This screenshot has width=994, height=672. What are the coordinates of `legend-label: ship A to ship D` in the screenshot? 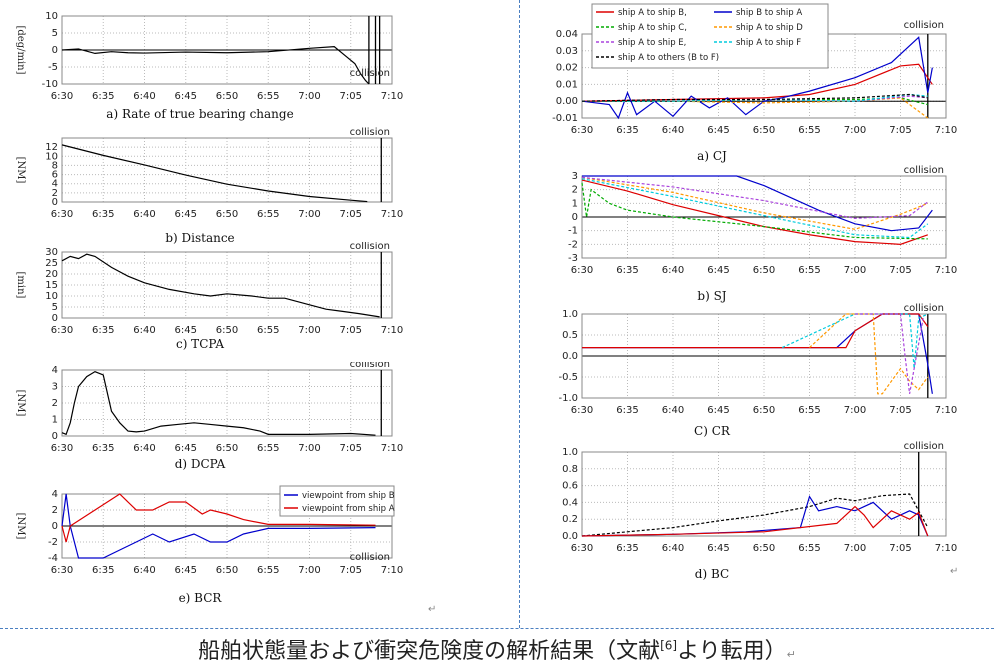 It's located at (769, 28).